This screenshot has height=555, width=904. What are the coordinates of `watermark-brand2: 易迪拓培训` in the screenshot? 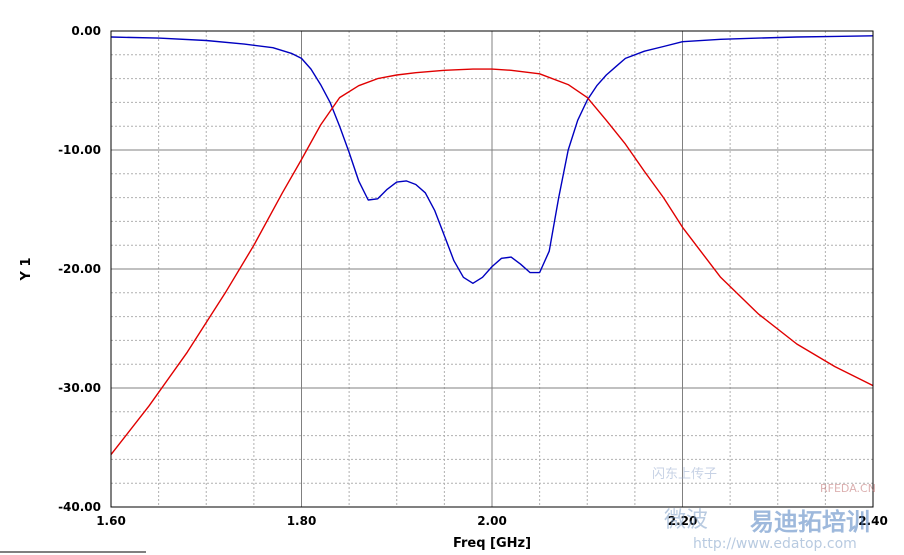 It's located at (810, 522).